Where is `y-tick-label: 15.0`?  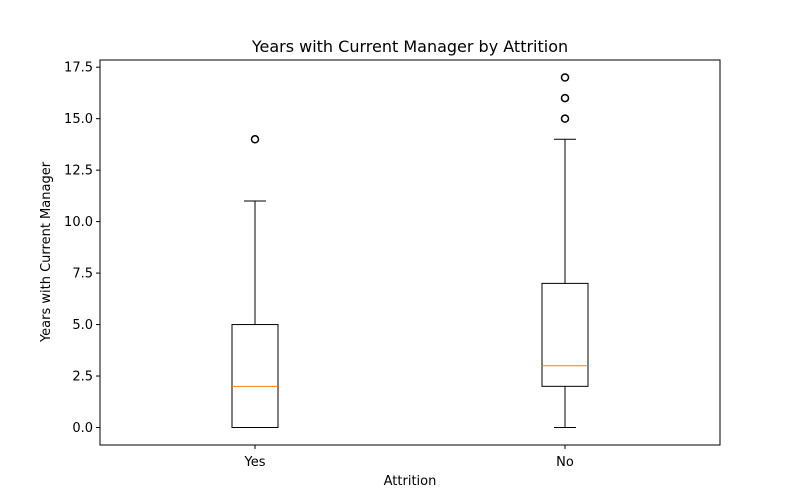
y-tick-label: 15.0 is located at coordinates (78, 119).